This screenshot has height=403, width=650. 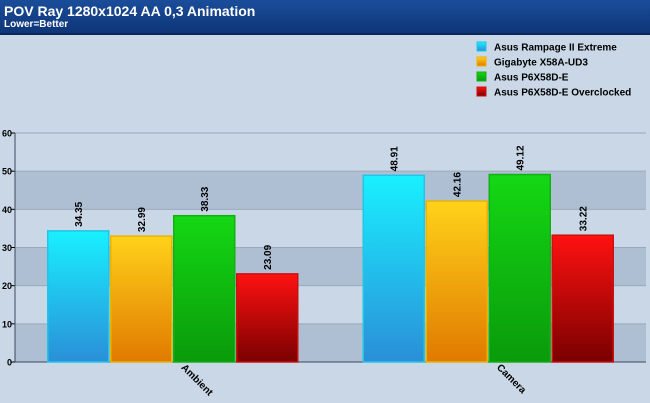 I want to click on data-label: 23.09, so click(x=268, y=256).